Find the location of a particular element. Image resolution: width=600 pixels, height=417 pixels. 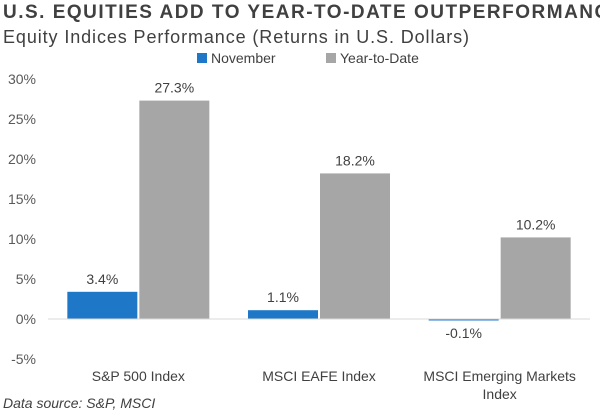

legend-label-november: November is located at coordinates (243, 58).